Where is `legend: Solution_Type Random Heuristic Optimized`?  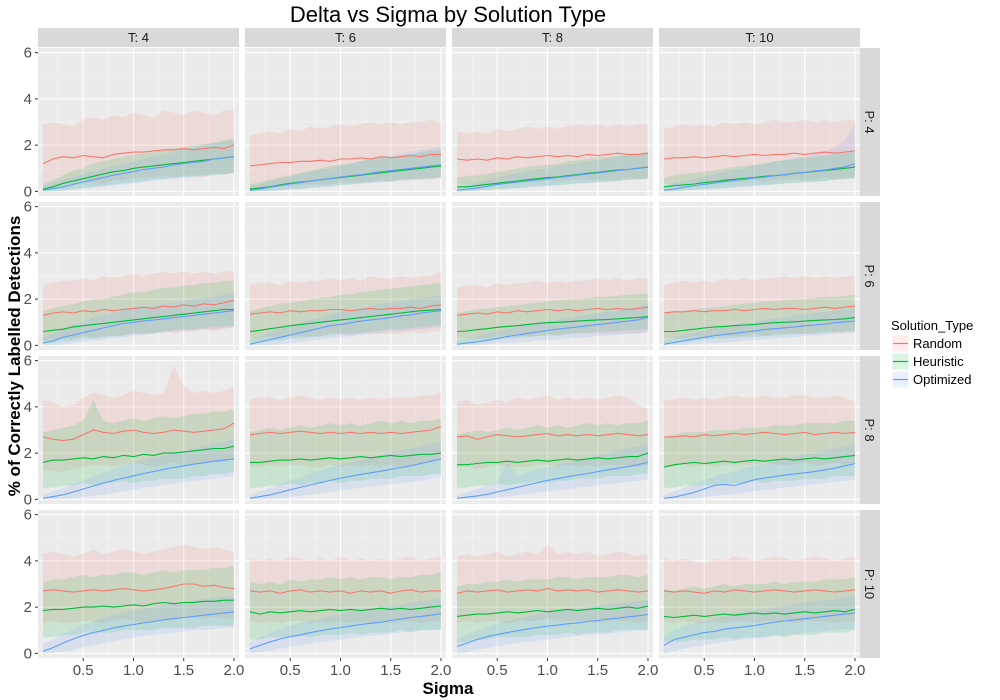 legend: Solution_Type Random Heuristic Optimized is located at coordinates (932, 353).